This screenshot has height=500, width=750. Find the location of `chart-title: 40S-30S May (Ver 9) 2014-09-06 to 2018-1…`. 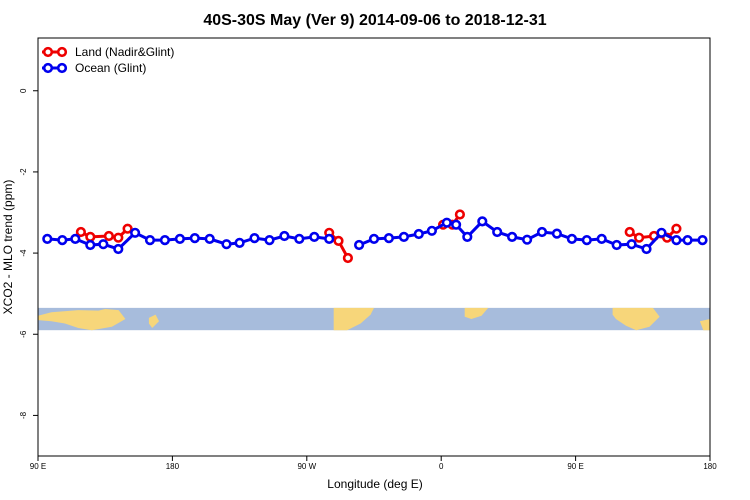

chart-title: 40S-30S May (Ver 9) 2014-09-06 to 2018-1… is located at coordinates (374, 20).